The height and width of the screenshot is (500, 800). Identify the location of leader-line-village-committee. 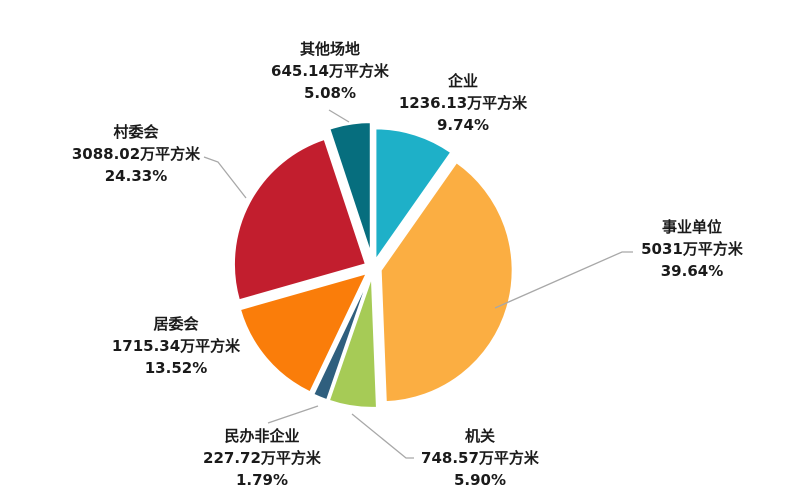
(225, 177).